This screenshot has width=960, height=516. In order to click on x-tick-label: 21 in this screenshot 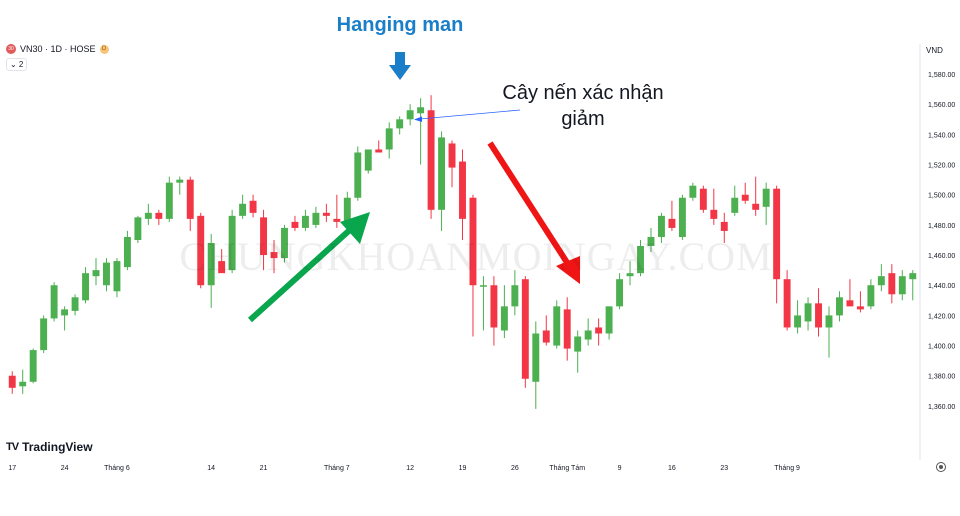, I will do `click(264, 468)`.